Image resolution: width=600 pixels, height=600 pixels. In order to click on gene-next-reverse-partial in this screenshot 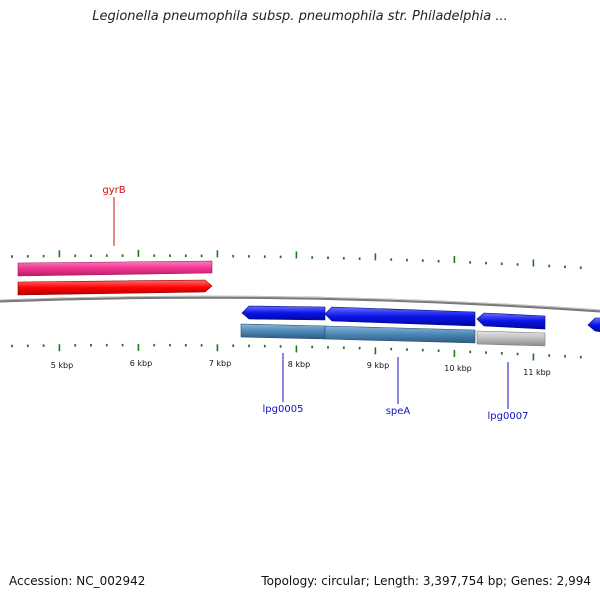, I will do `click(593, 325)`.